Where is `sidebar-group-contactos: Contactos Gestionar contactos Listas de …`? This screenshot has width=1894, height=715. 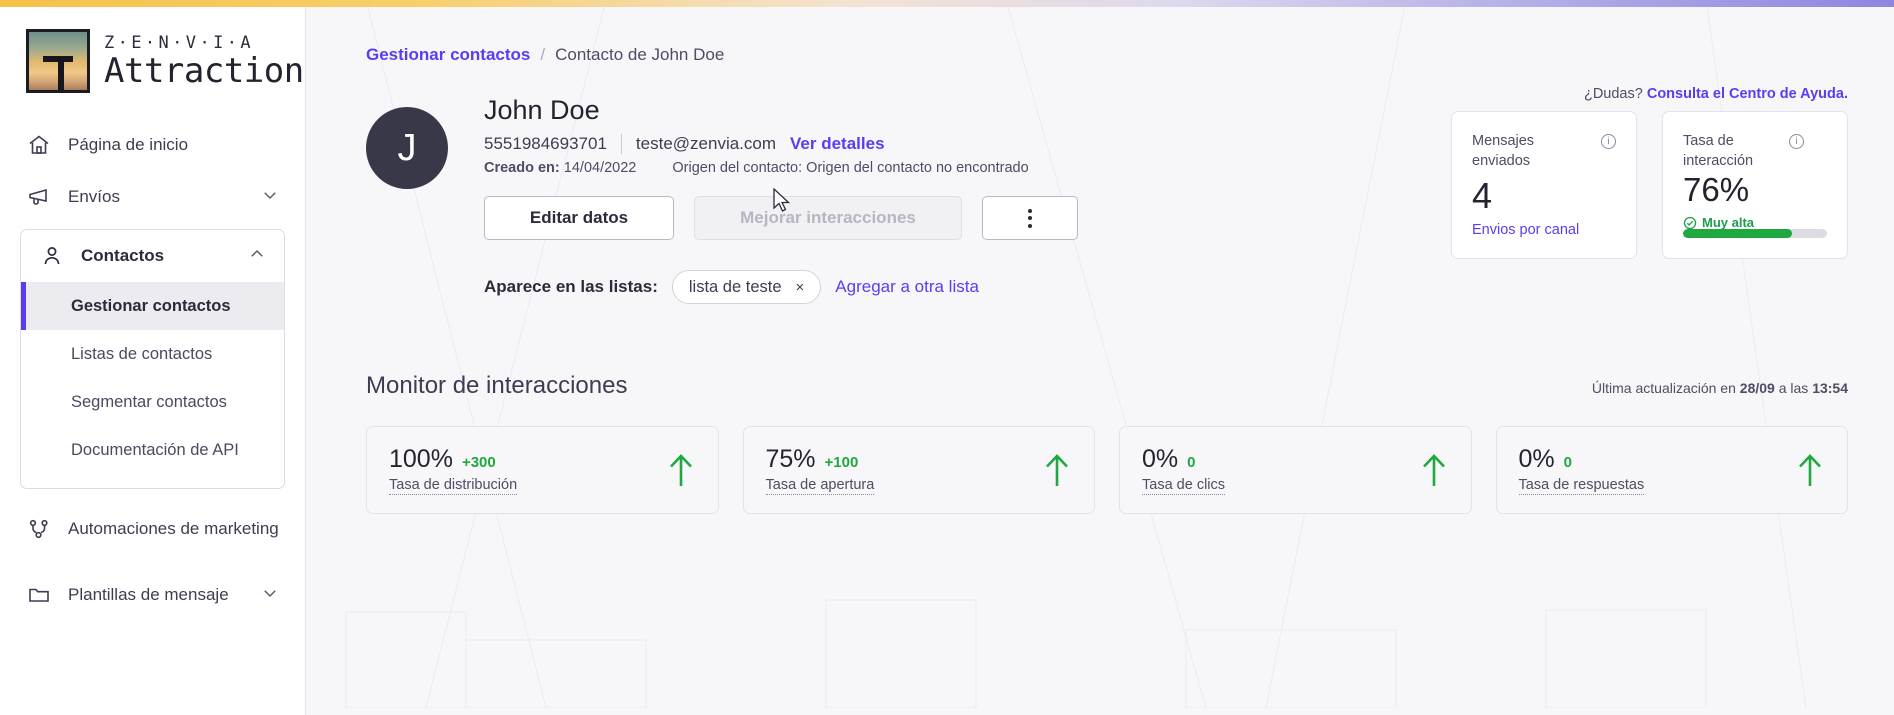
sidebar-group-contactos: Contactos Gestionar contactos Listas de … is located at coordinates (152, 359).